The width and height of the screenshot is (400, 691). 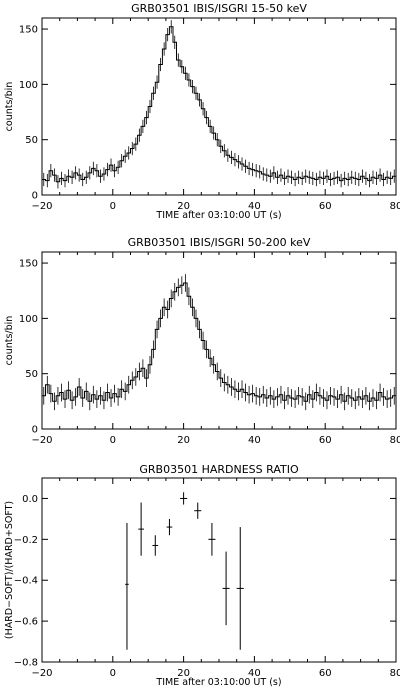 I want to click on y-tick-label: 0.0, so click(x=30, y=499).